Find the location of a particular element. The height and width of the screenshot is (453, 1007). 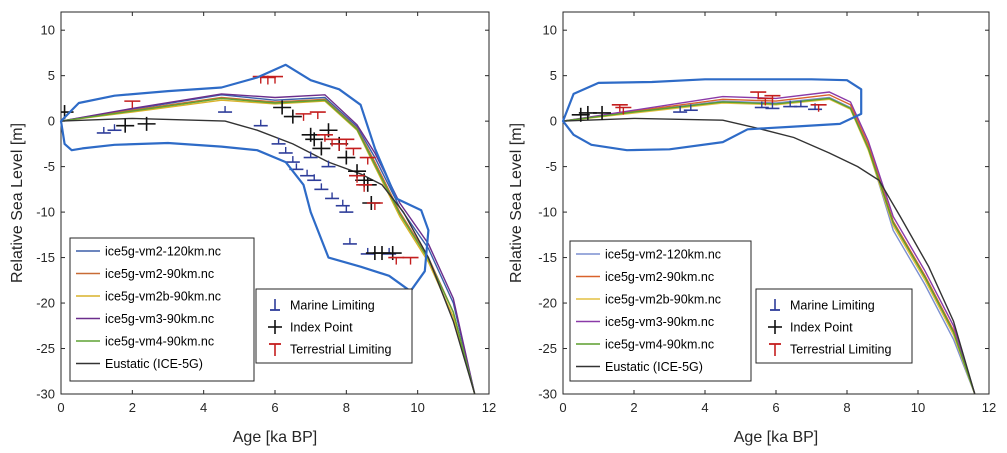

x-tick-label: 0 is located at coordinates (60, 407).